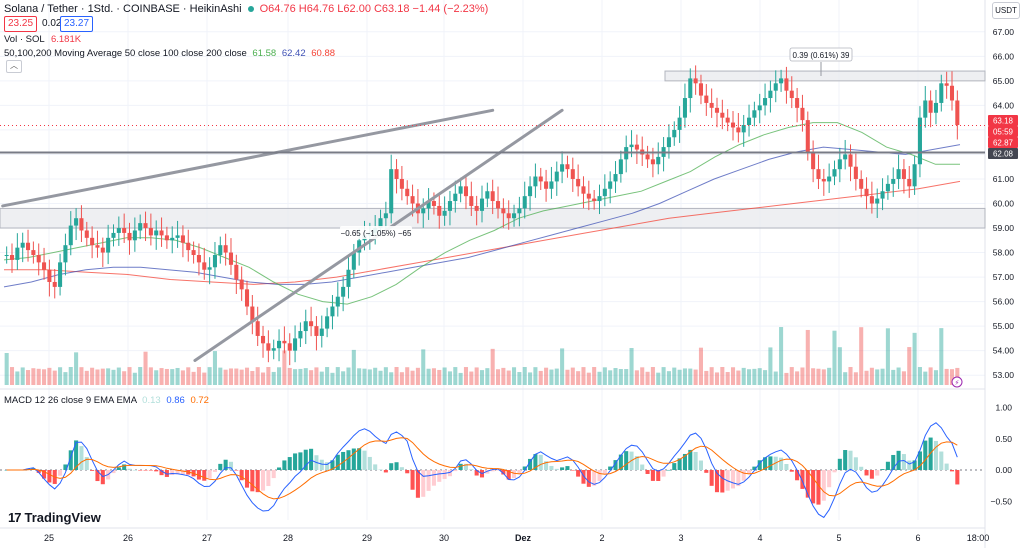  Describe the element at coordinates (1001, 501) in the screenshot. I see `macd-tick-label: −0.50` at that location.